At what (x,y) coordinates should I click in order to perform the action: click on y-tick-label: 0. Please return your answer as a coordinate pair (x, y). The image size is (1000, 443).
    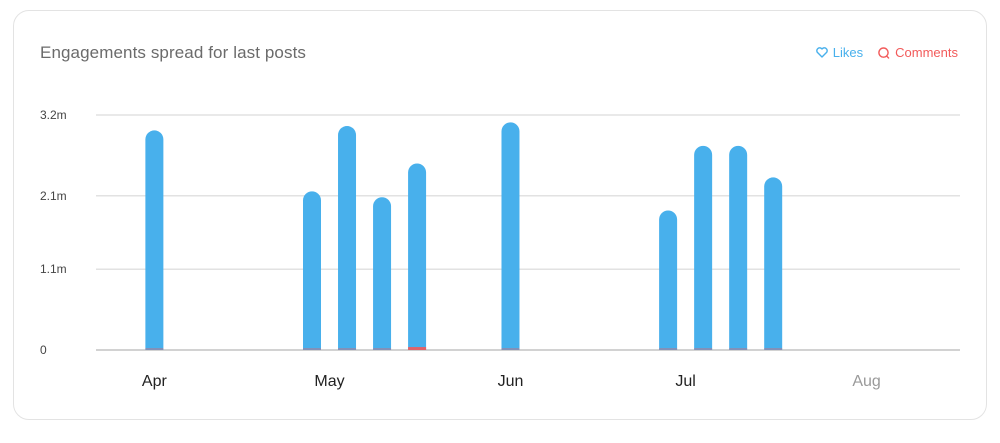
    Looking at the image, I should click on (43, 350).